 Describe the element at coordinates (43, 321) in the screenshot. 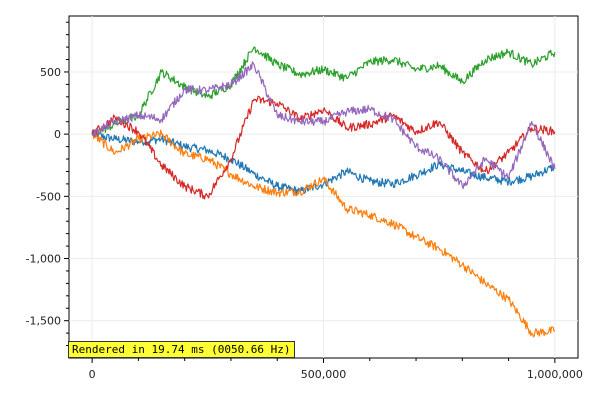

I see `y-tick-label: -1,500` at that location.